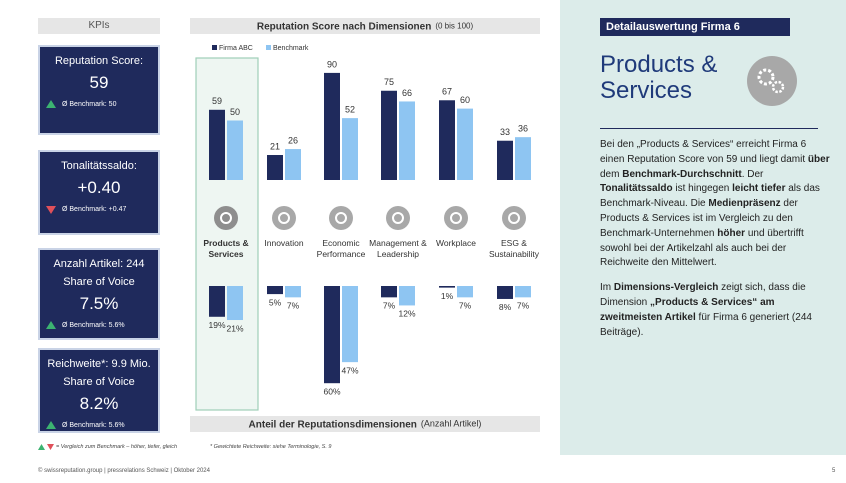  Describe the element at coordinates (275, 146) in the screenshot. I see `data-label: 21` at that location.